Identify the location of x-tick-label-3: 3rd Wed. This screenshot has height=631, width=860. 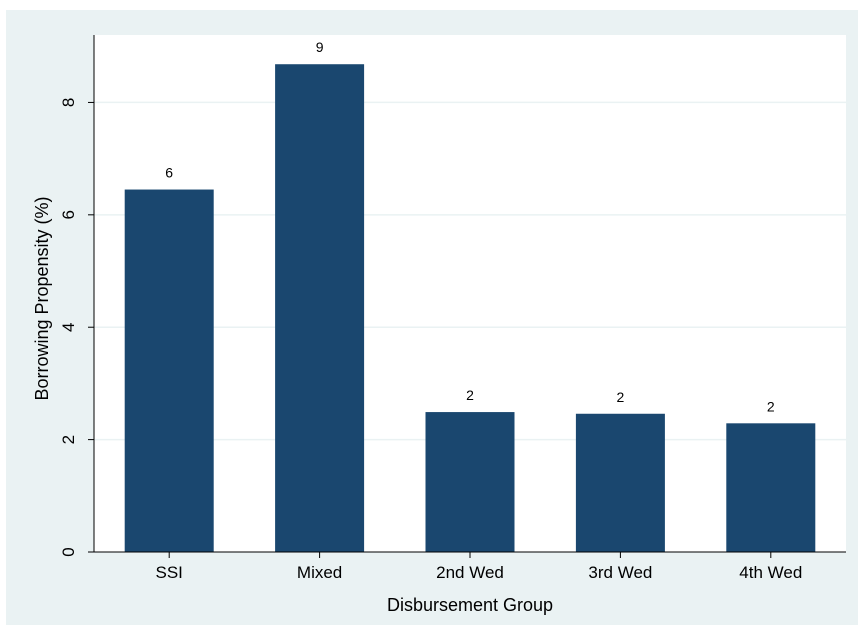
(620, 572).